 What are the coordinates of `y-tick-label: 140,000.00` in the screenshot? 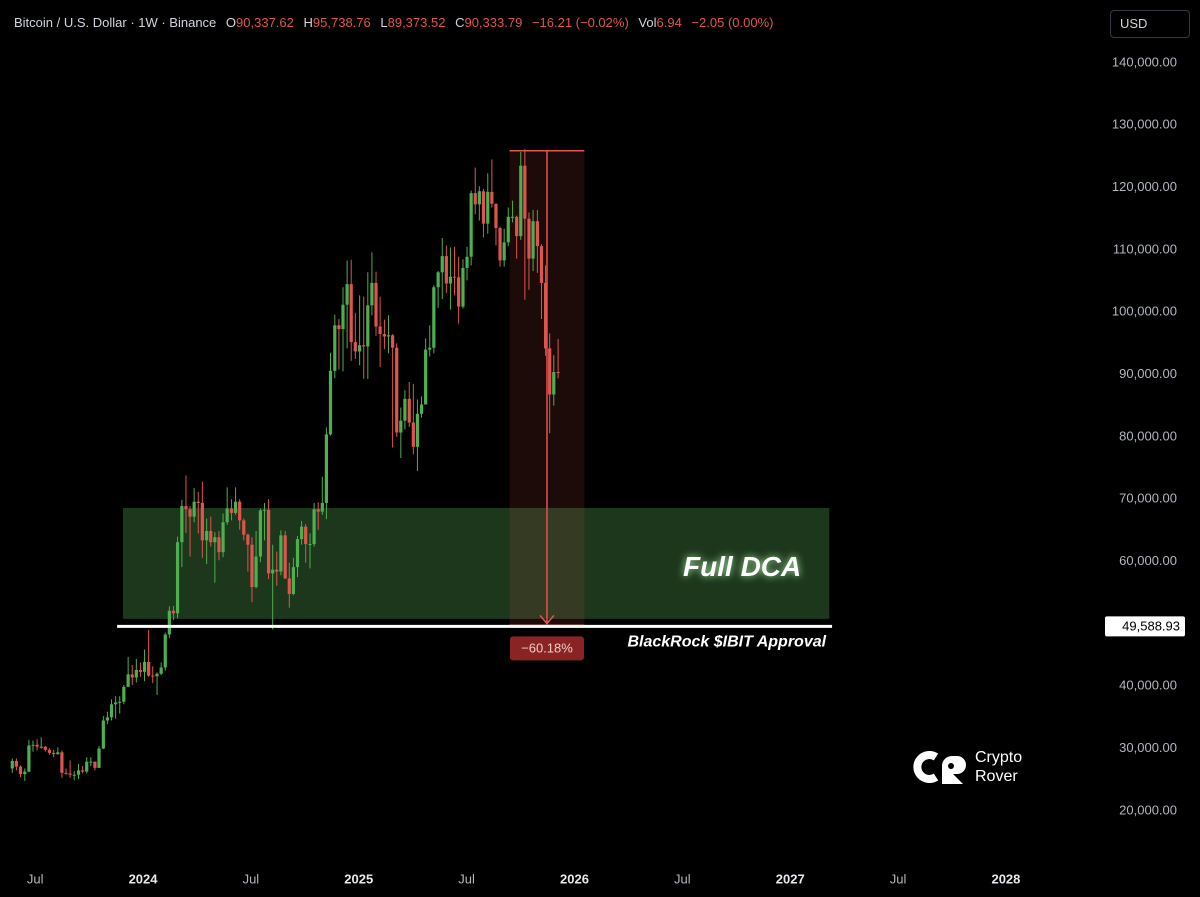 It's located at (1144, 61).